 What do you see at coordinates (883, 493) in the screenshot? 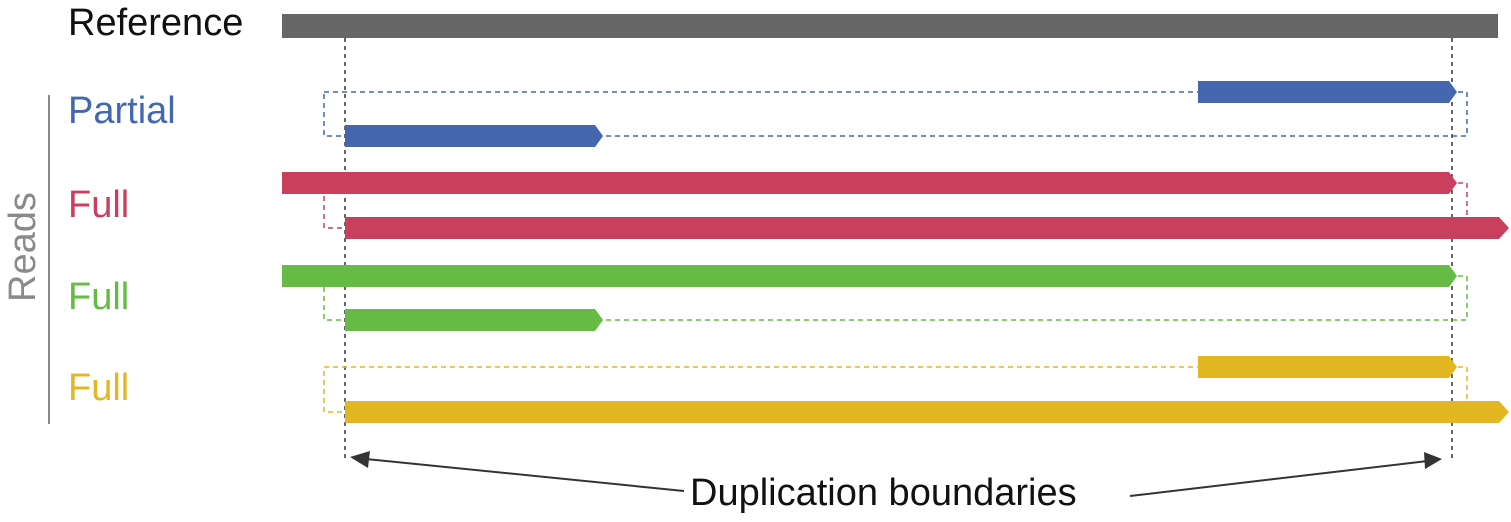
I see `duplication-boundaries-label: Duplication boundaries` at bounding box center [883, 493].